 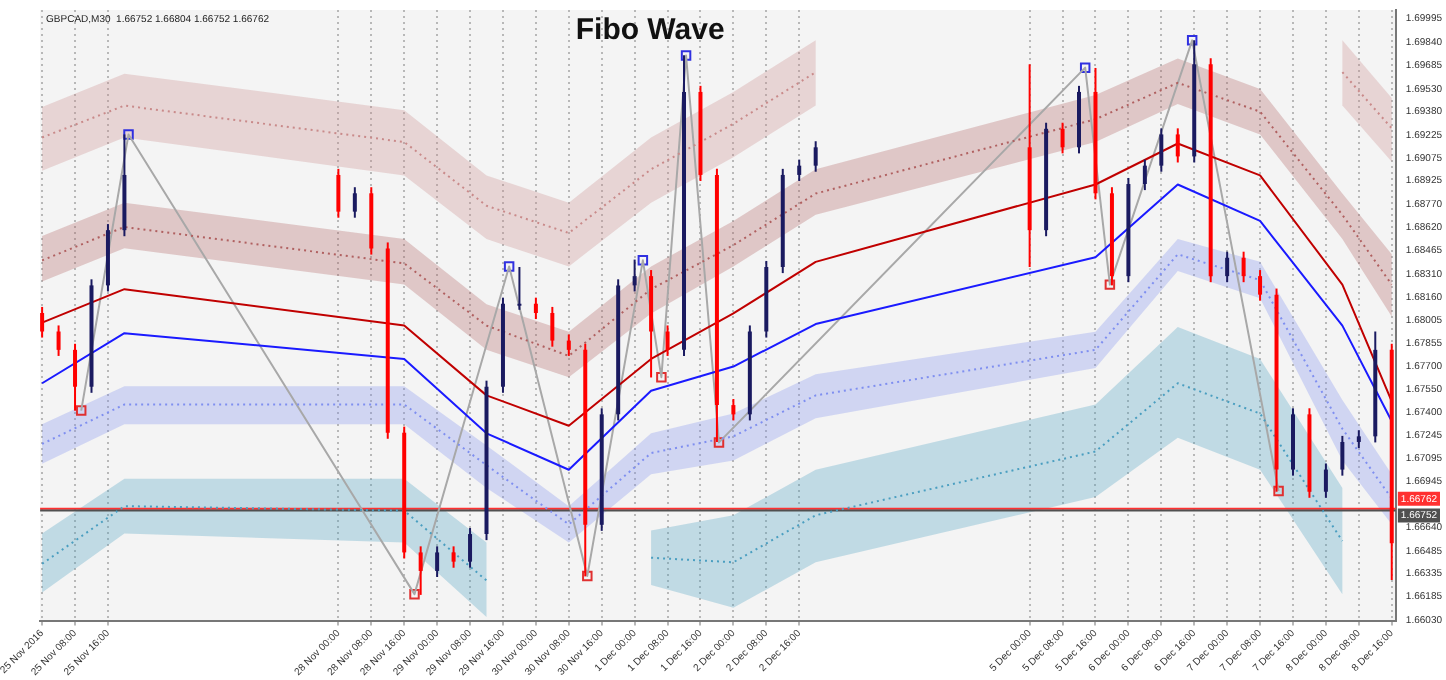 What do you see at coordinates (650, 30) in the screenshot?
I see `chart-title: Fibo Wave` at bounding box center [650, 30].